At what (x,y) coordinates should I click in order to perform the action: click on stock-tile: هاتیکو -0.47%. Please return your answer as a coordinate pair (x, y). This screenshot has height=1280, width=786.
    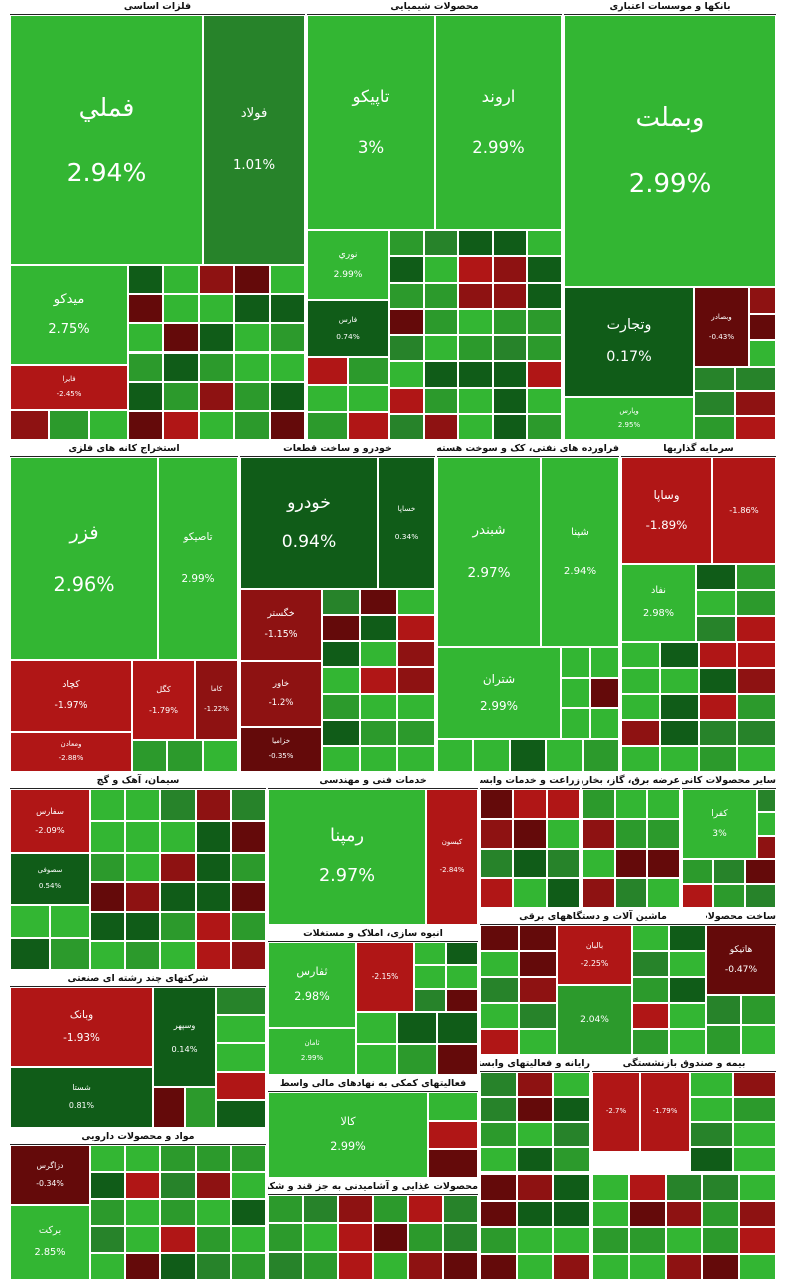
    Looking at the image, I should click on (741, 960).